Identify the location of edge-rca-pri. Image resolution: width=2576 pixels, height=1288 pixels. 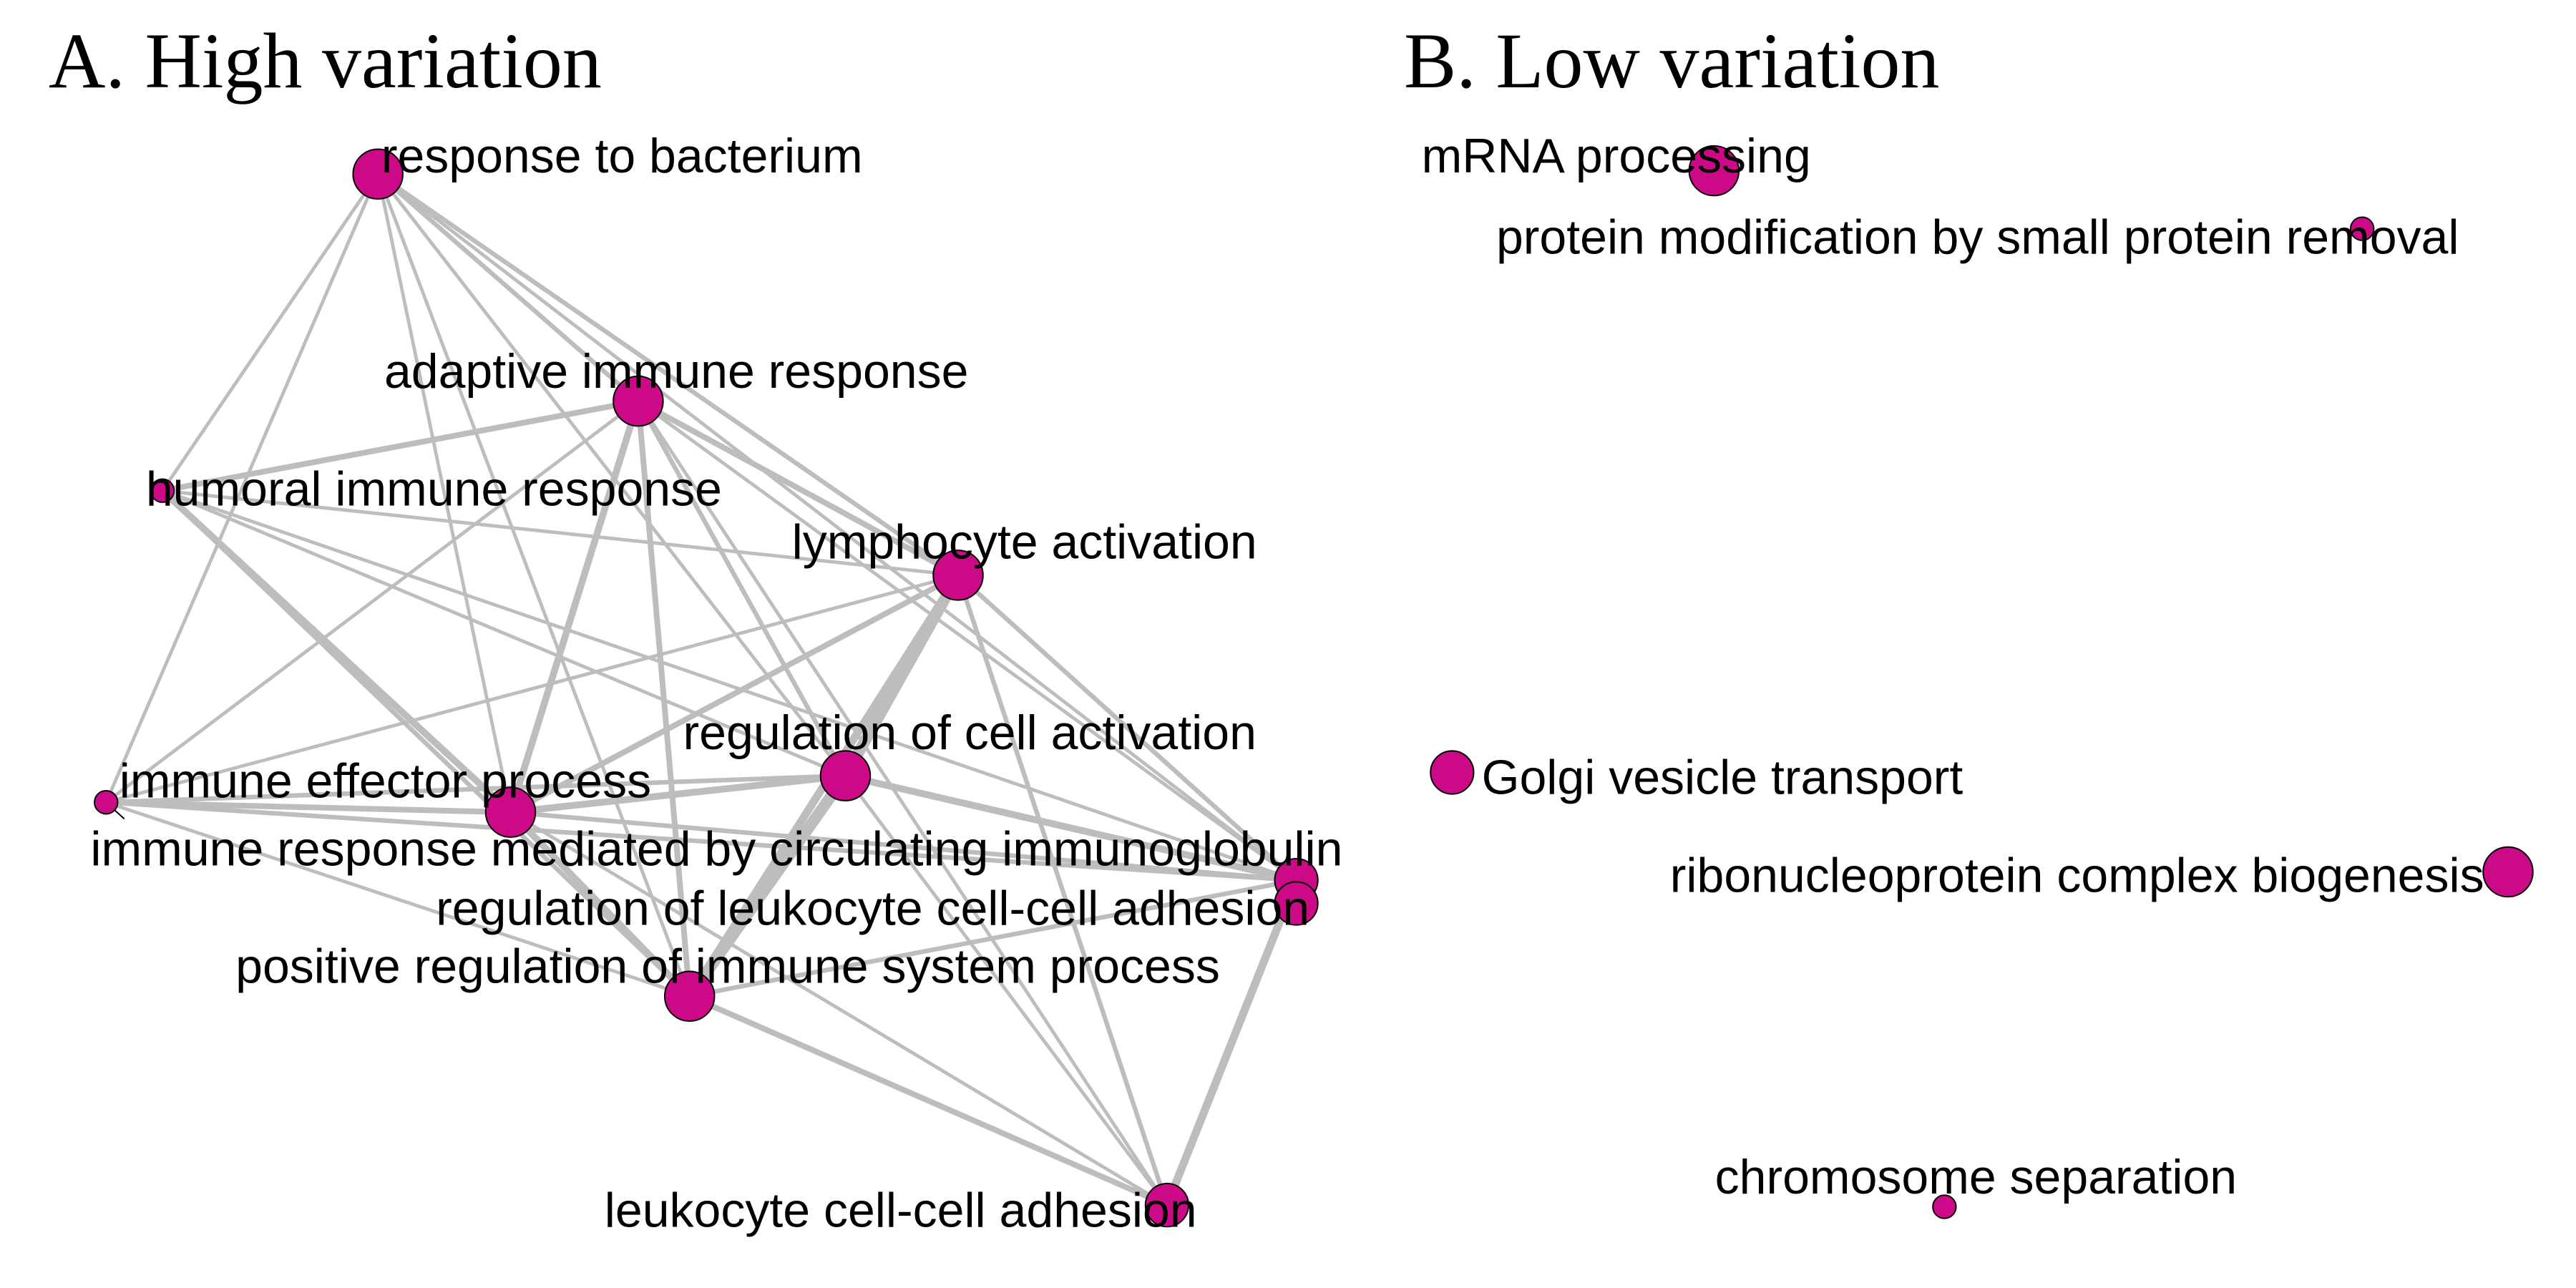
(767, 886).